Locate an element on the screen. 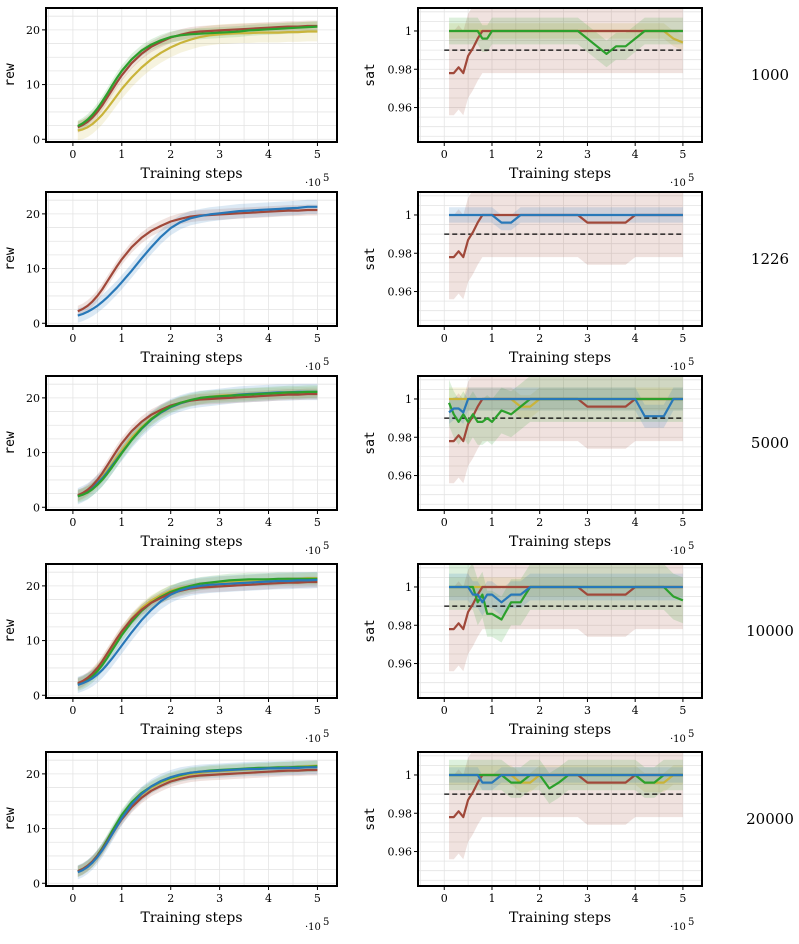 The width and height of the screenshot is (799, 944). row-label: 20000 is located at coordinates (770, 819).